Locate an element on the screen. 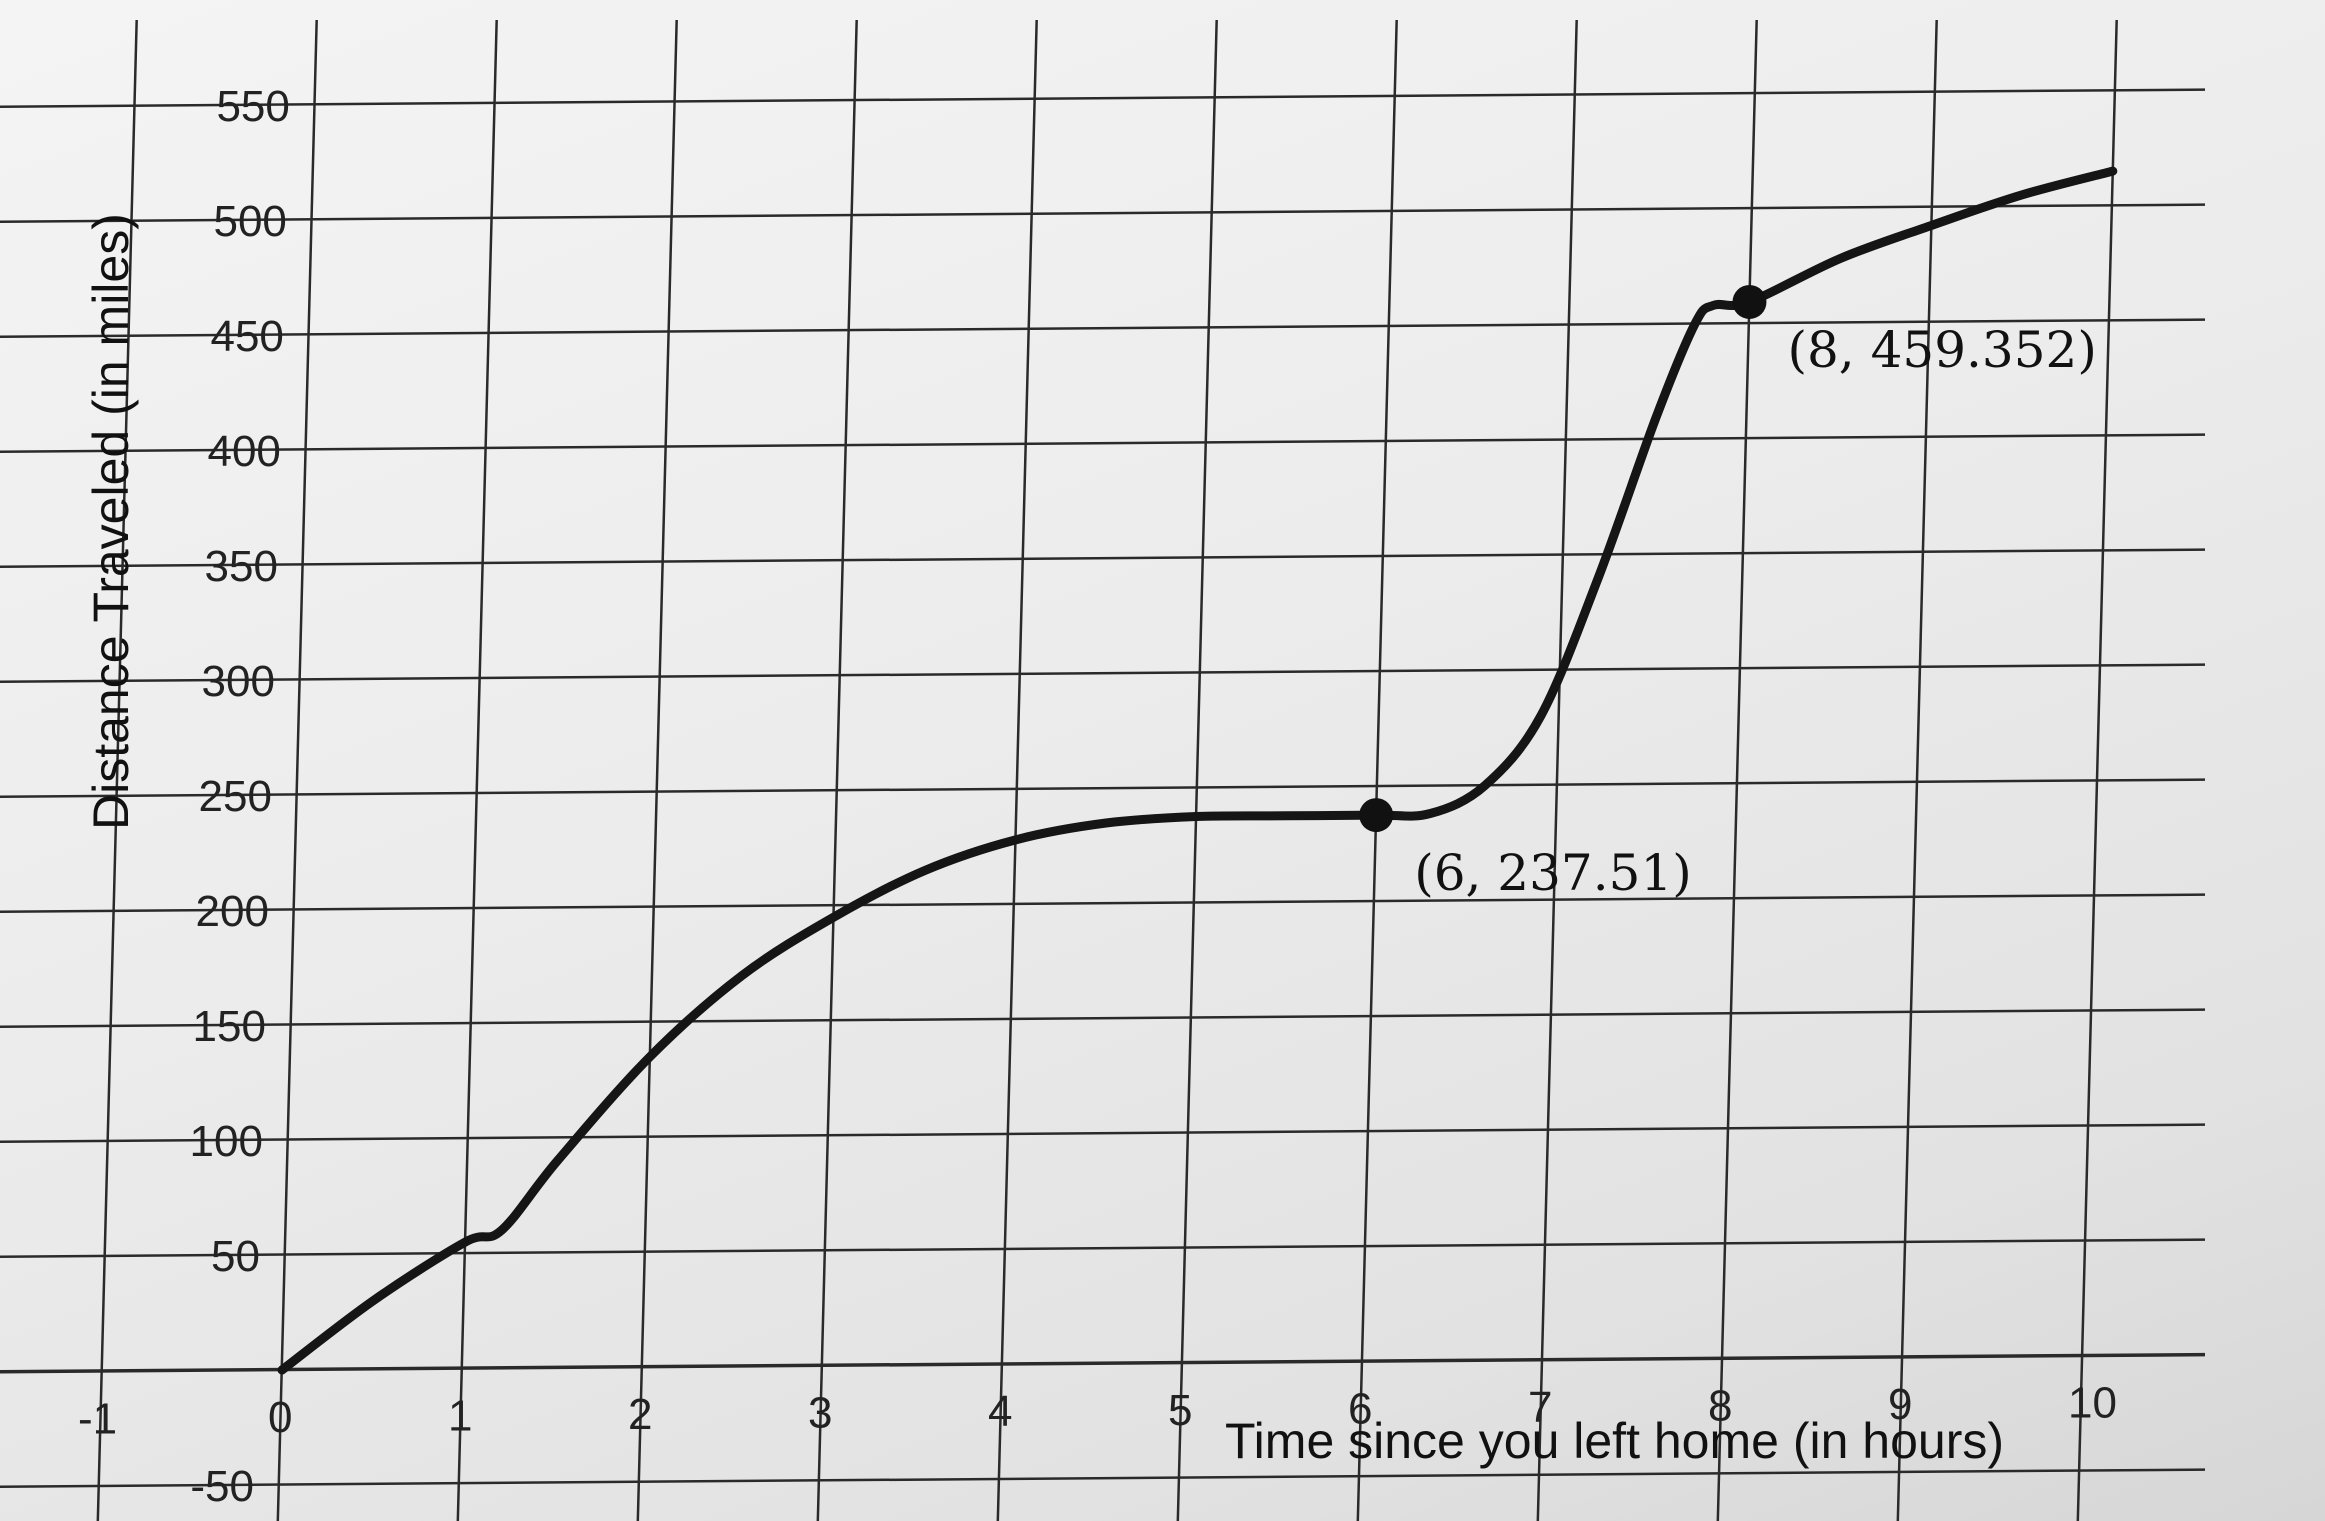 The height and width of the screenshot is (1521, 2325). labeled-points: (6, 237.51) (8, 459.352) is located at coordinates (1728, 593).